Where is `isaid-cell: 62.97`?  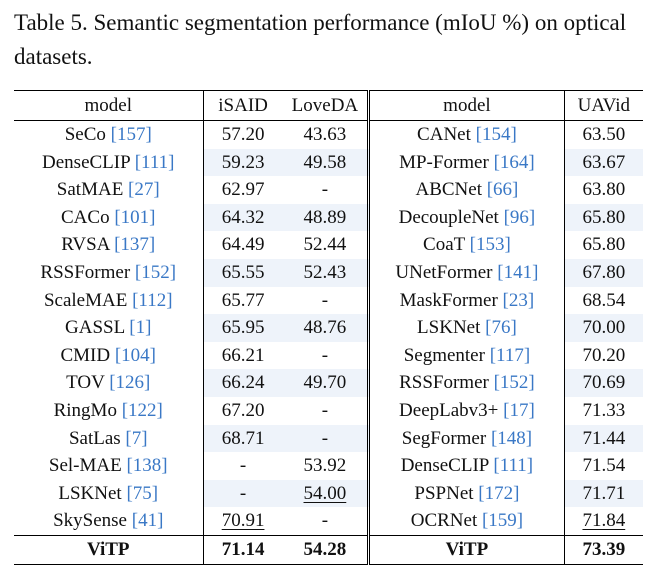
isaid-cell: 62.97 is located at coordinates (243, 190).